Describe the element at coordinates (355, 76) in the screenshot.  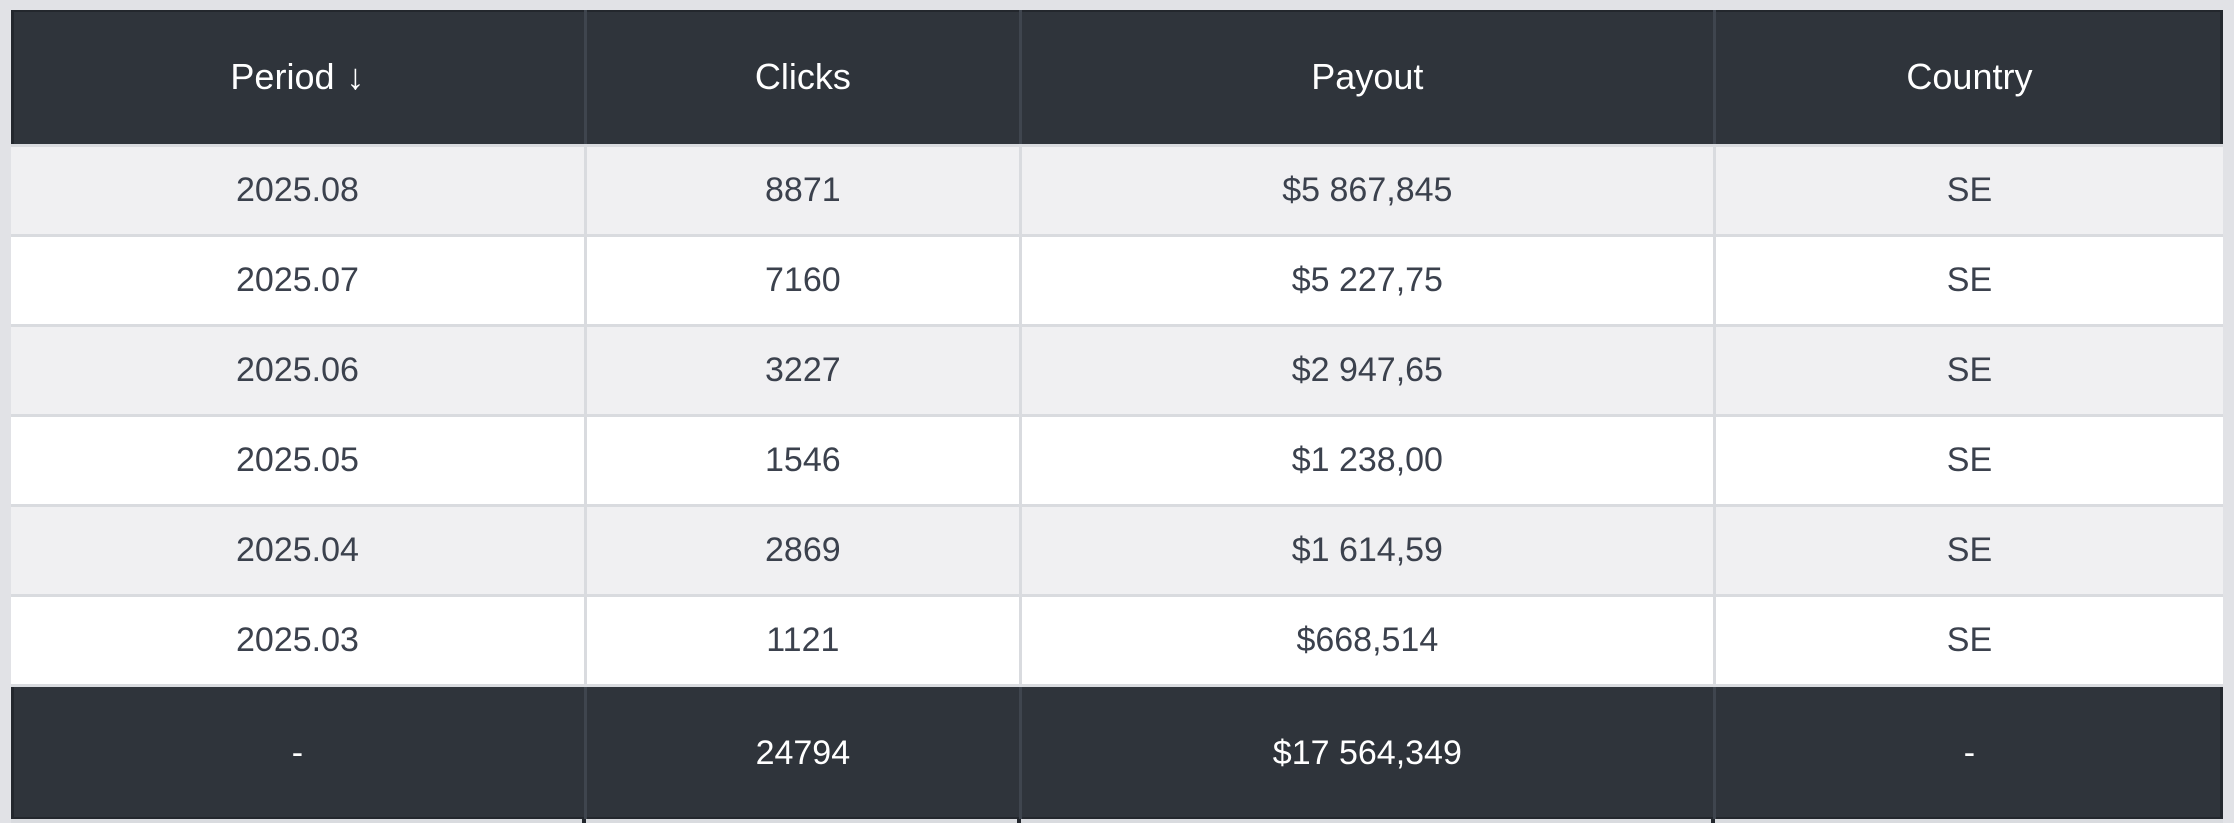
I see `sort-descending-icon: ↓` at that location.